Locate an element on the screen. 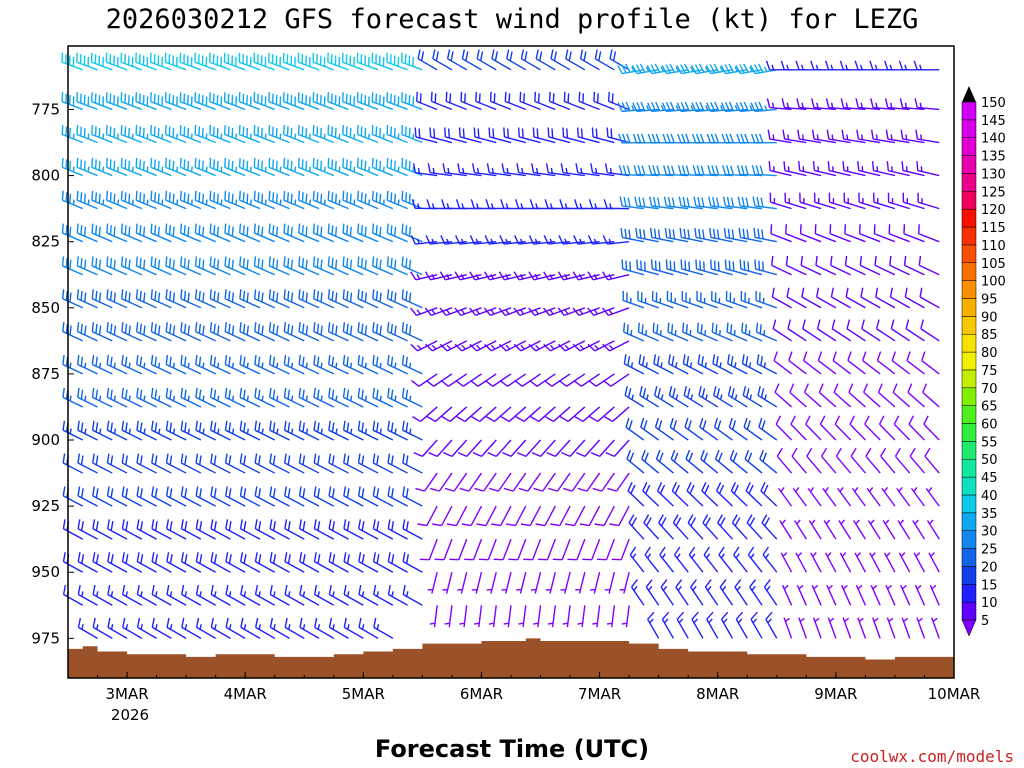 This screenshot has height=768, width=1024. colorbar-tick-label: 145 is located at coordinates (993, 121).